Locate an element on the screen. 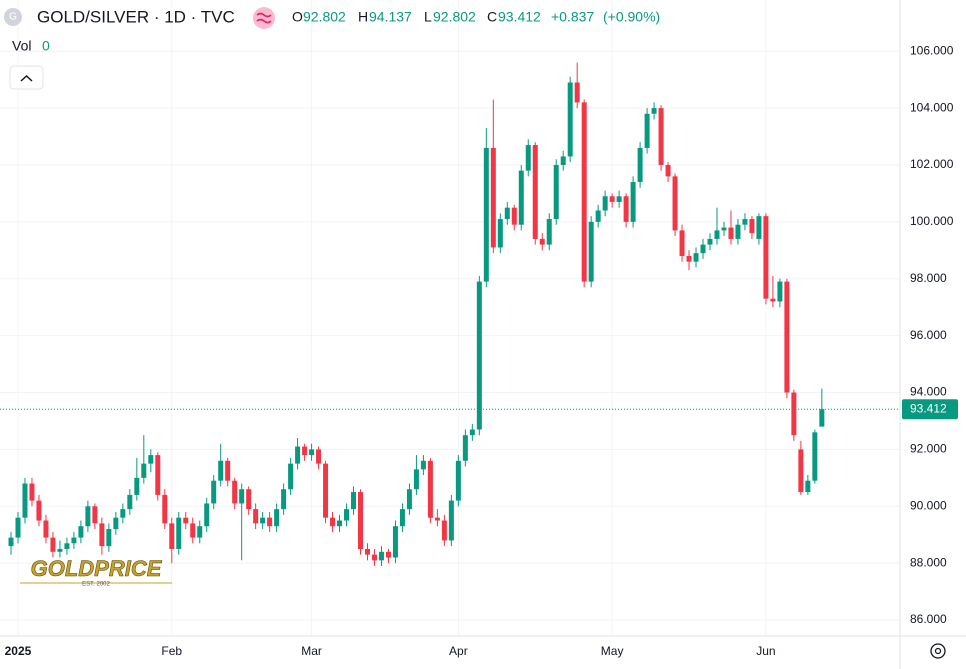 The height and width of the screenshot is (669, 966). low-value: 92.802 is located at coordinates (454, 17).